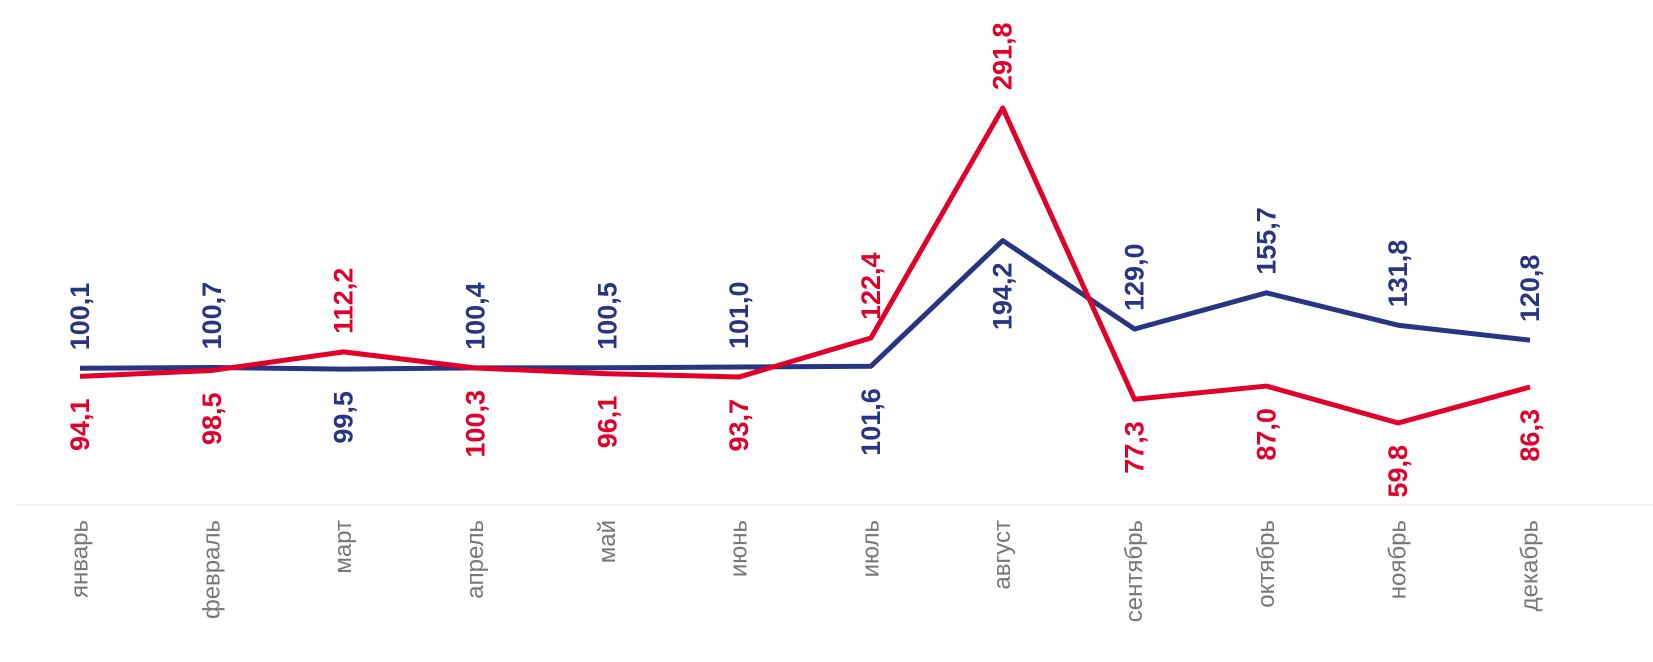 This screenshot has height=662, width=1653. Describe the element at coordinates (80, 559) in the screenshot. I see `x-tick-label: январь` at that location.